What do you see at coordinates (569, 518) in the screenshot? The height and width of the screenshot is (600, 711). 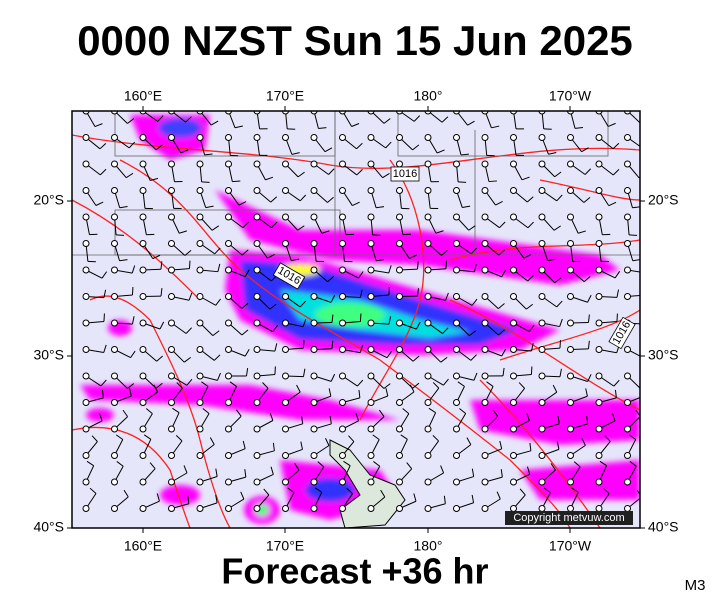 I see `copyright-box` at bounding box center [569, 518].